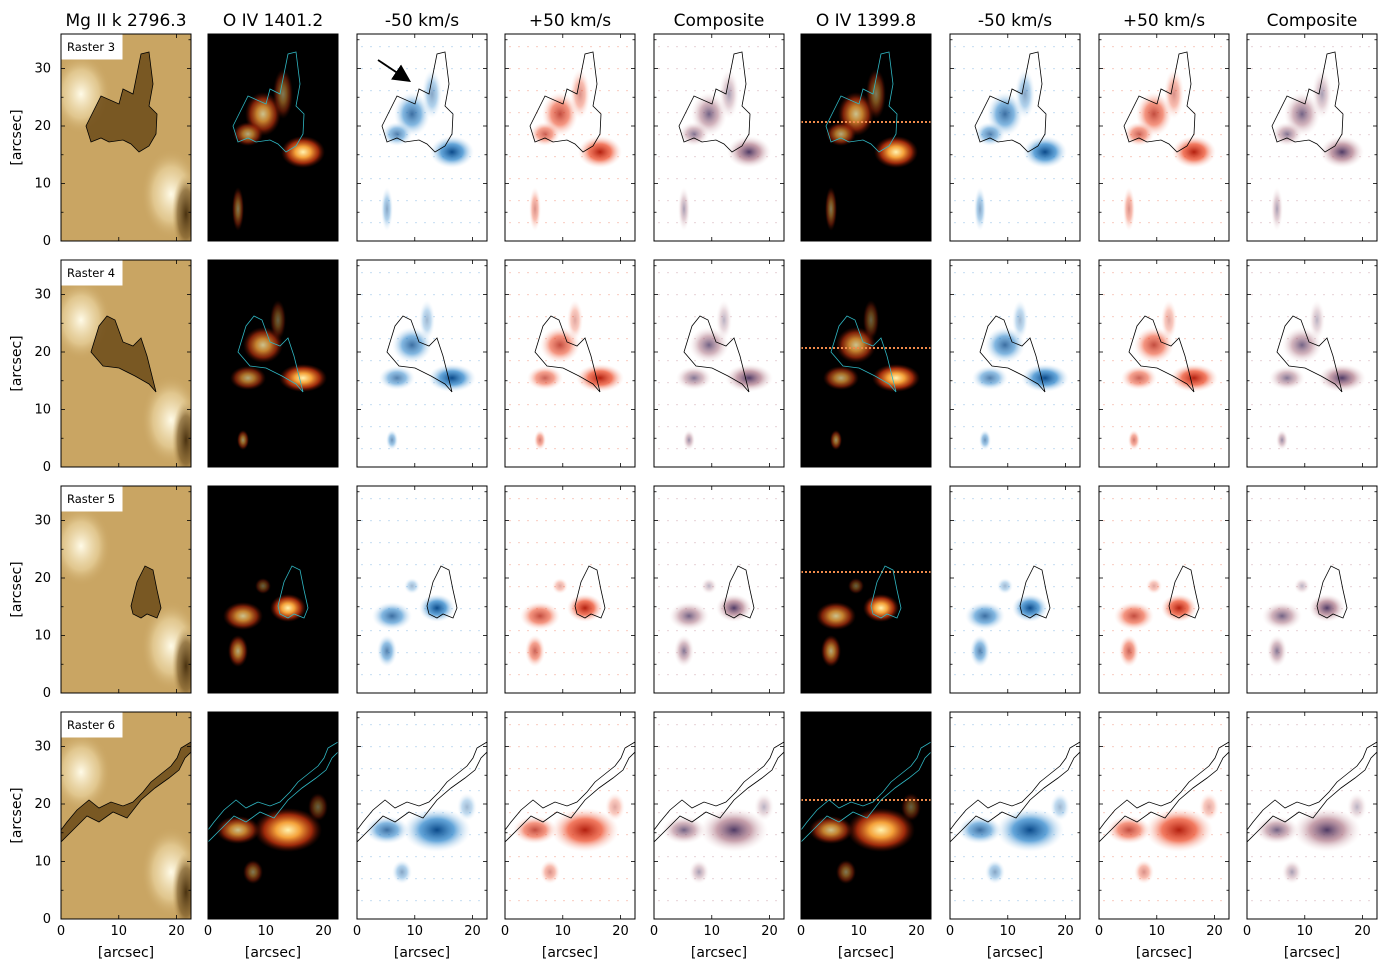 The image size is (1381, 969). What do you see at coordinates (1013, 836) in the screenshot?
I see `panel-r3-c6: 0 10 20 [arcsec]` at bounding box center [1013, 836].